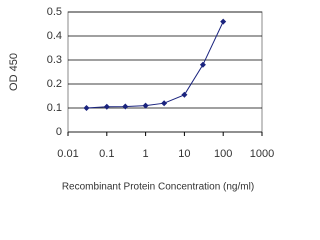 The image size is (320, 240). Describe the element at coordinates (54, 84) in the screenshot. I see `y-tick-label: 0.2` at that location.